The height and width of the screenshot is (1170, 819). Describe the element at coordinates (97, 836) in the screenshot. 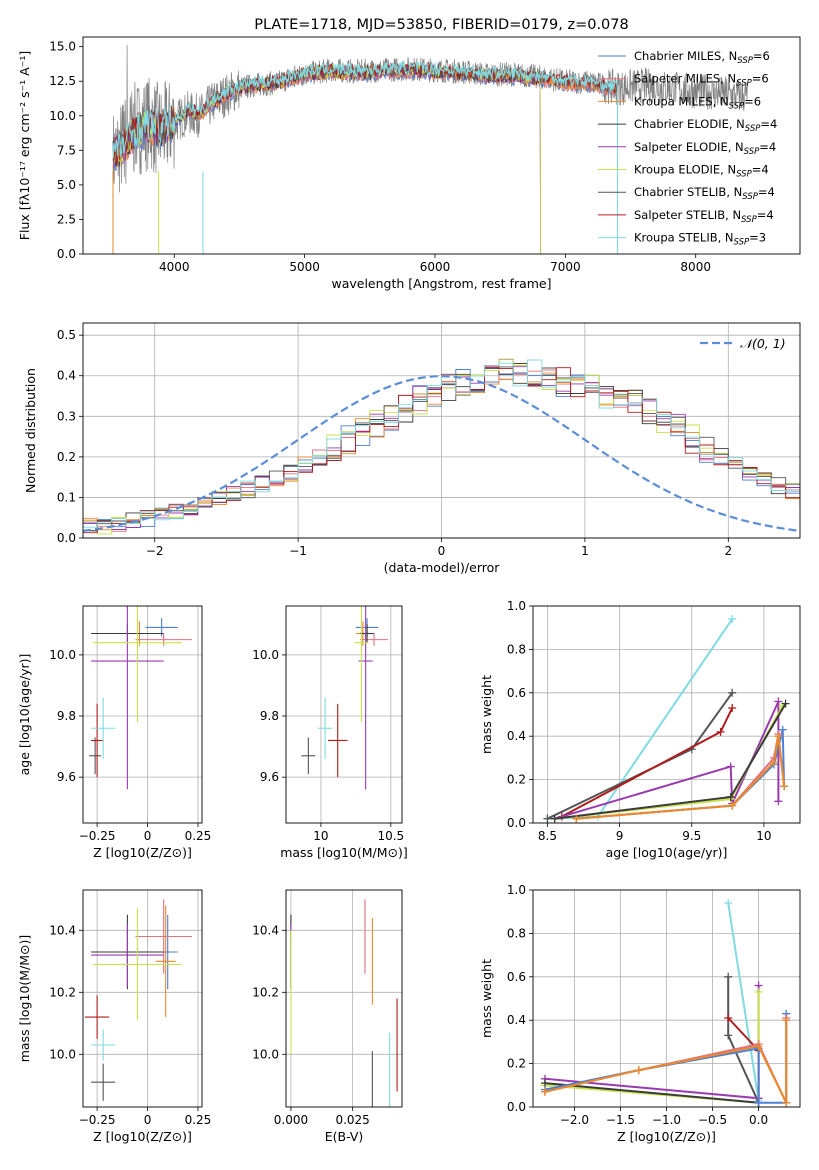

I see `x-tick-label: −0.25` at that location.